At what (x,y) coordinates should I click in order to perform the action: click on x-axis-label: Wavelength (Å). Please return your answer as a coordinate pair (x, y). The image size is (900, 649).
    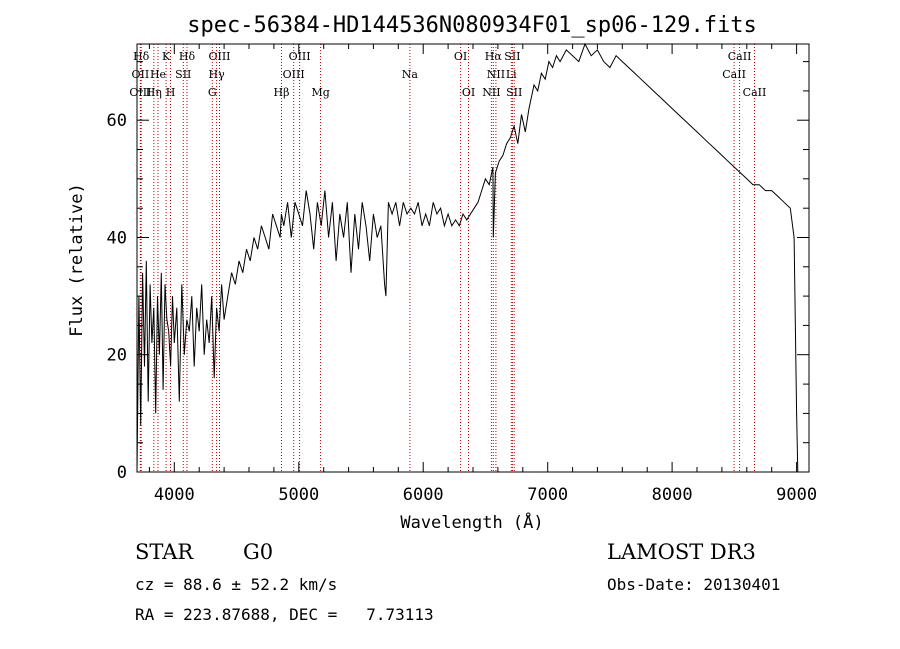
    Looking at the image, I should click on (471, 522).